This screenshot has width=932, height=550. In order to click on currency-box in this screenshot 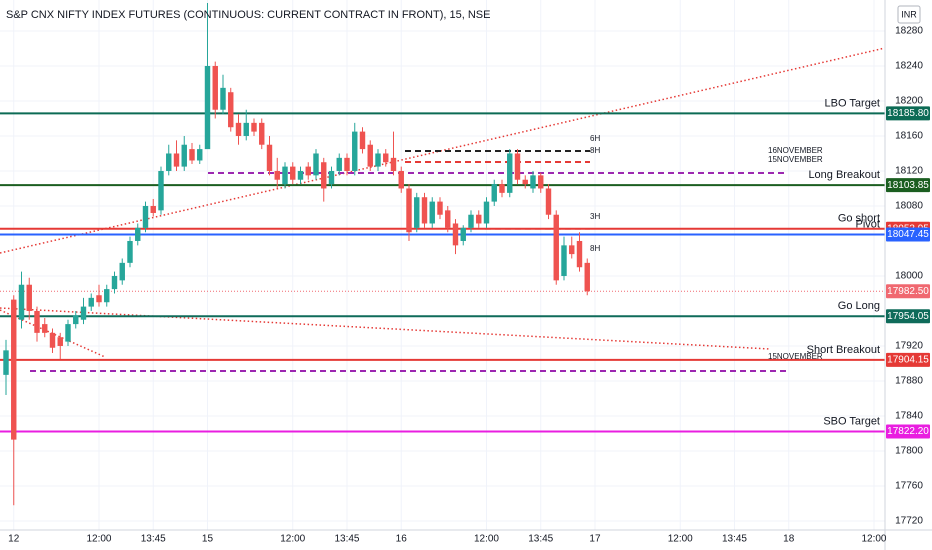, I will do `click(909, 14)`.